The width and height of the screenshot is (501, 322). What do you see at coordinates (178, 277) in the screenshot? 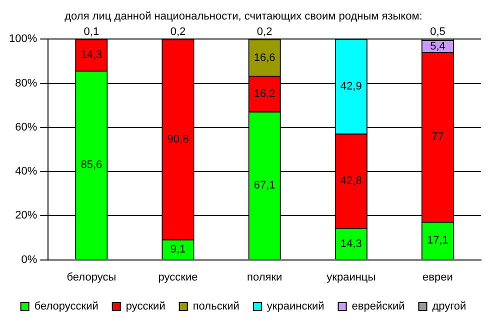
I see `x-tick-label: русские` at bounding box center [178, 277].